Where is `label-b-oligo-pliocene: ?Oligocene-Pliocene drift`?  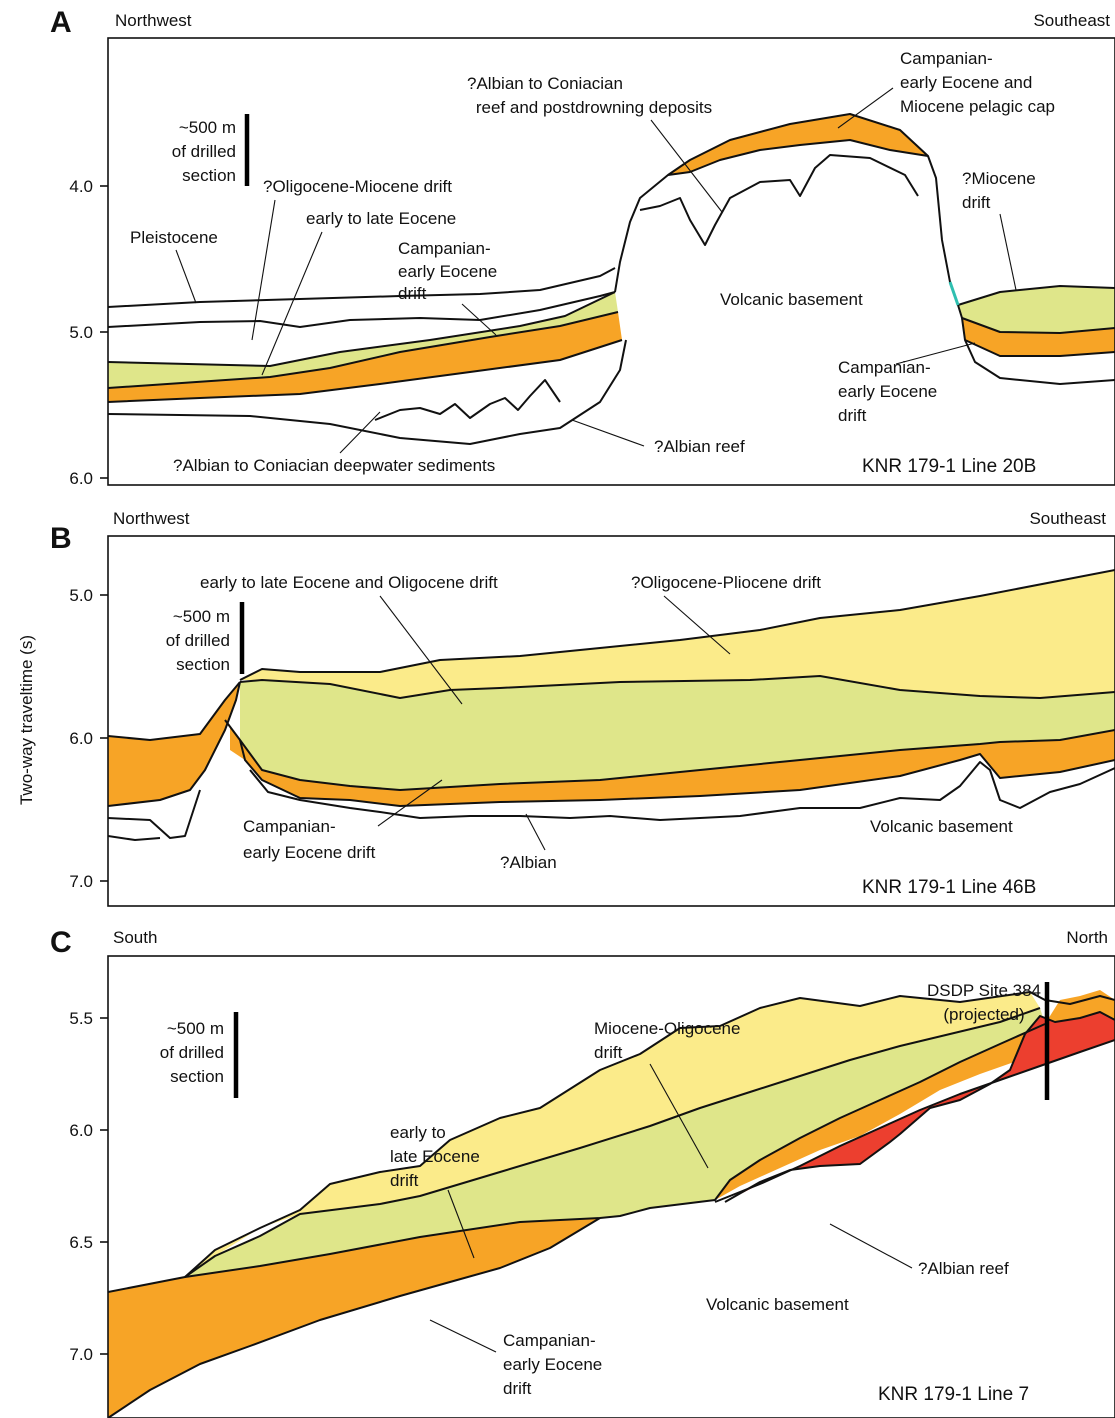 label-b-oligo-pliocene: ?Oligocene-Pliocene drift is located at coordinates (726, 582).